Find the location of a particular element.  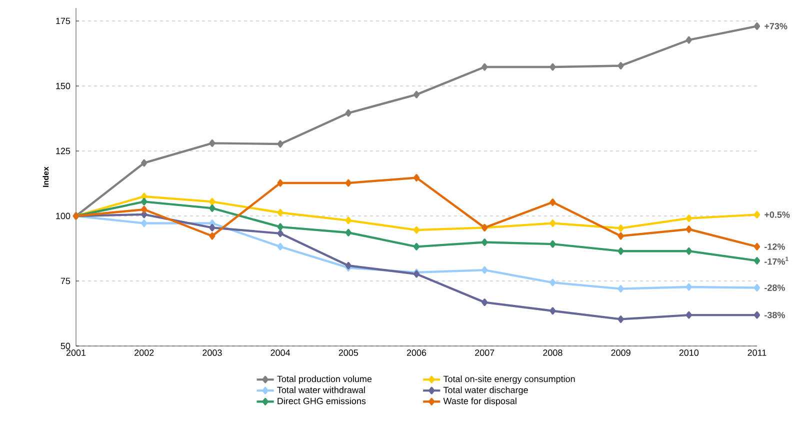

y-tick-label: 175 is located at coordinates (63, 21).